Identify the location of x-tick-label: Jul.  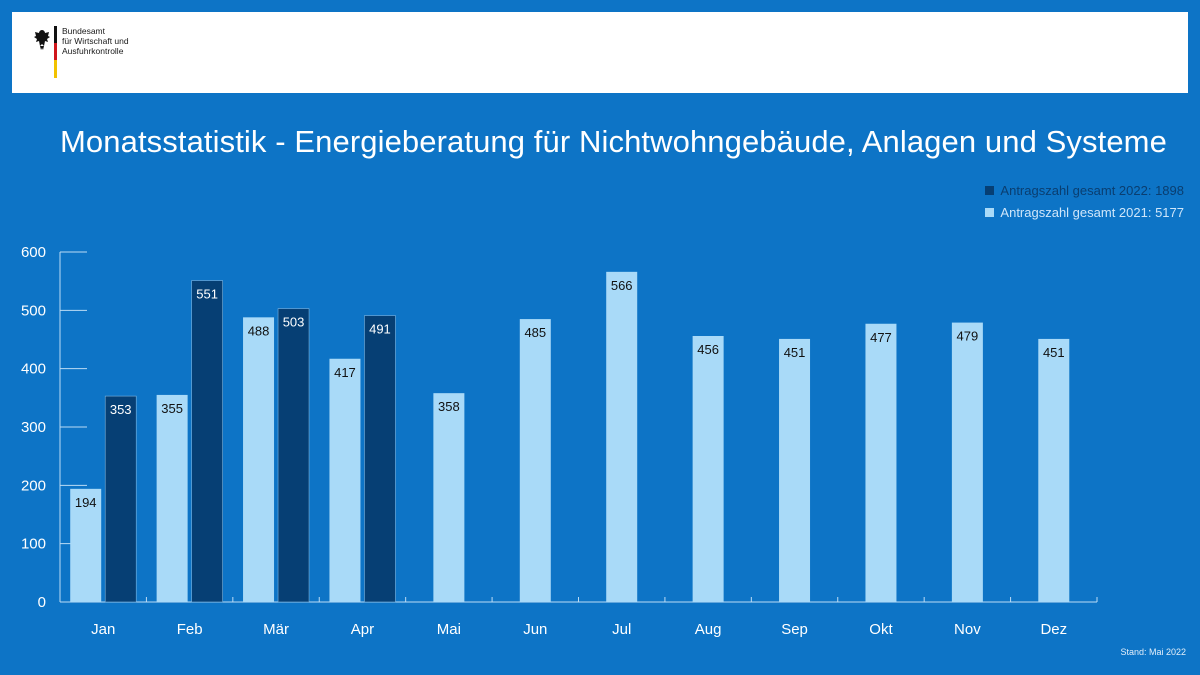
(621, 629).